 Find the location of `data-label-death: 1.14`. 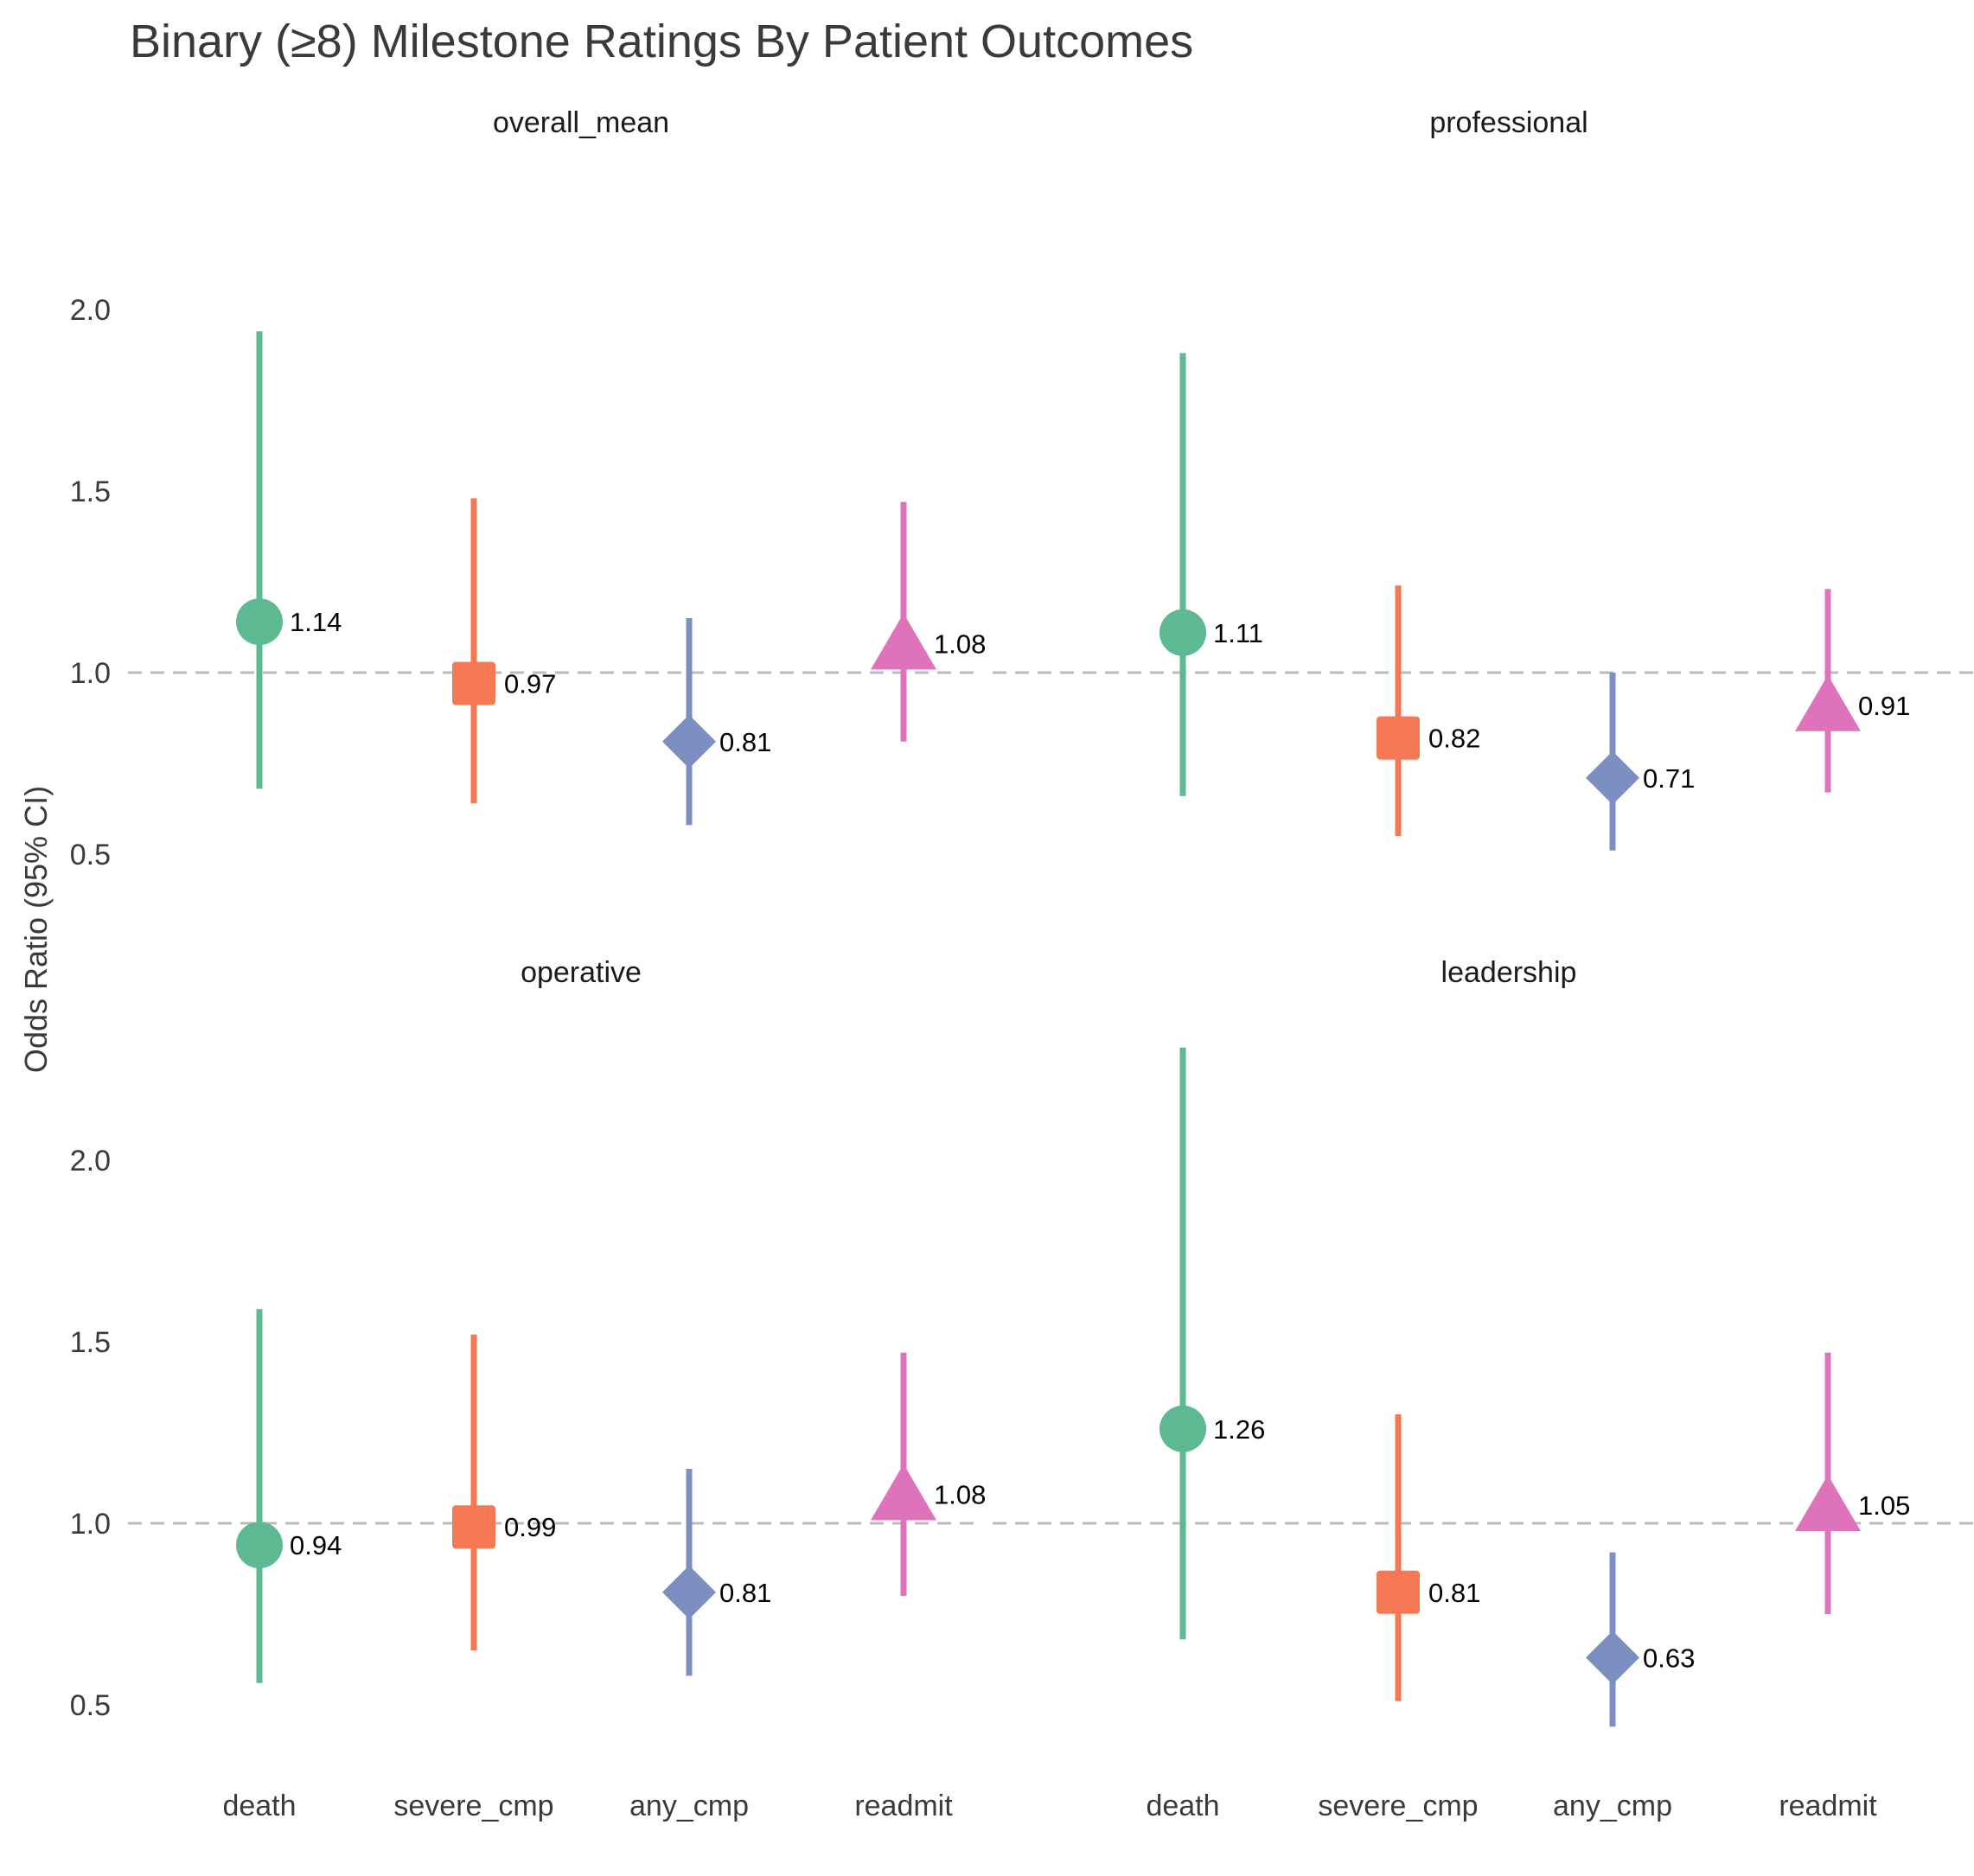

data-label-death: 1.14 is located at coordinates (316, 622).